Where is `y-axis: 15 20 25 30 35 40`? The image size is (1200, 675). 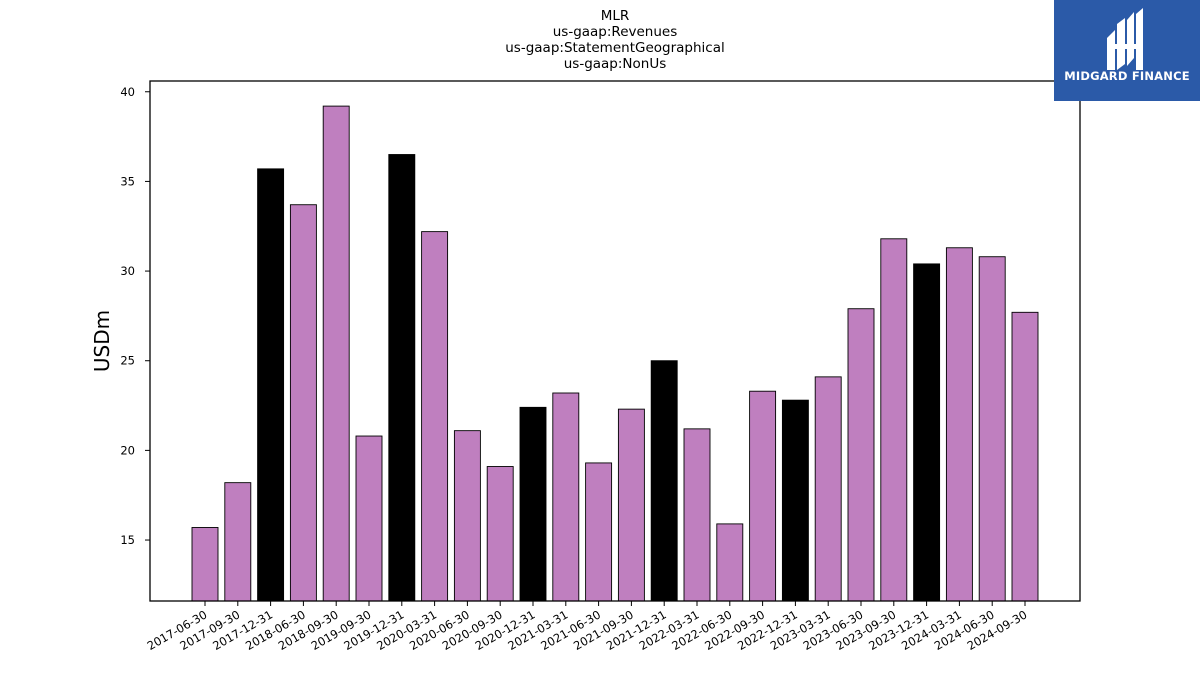 y-axis: 15 20 25 30 35 40 is located at coordinates (135, 316).